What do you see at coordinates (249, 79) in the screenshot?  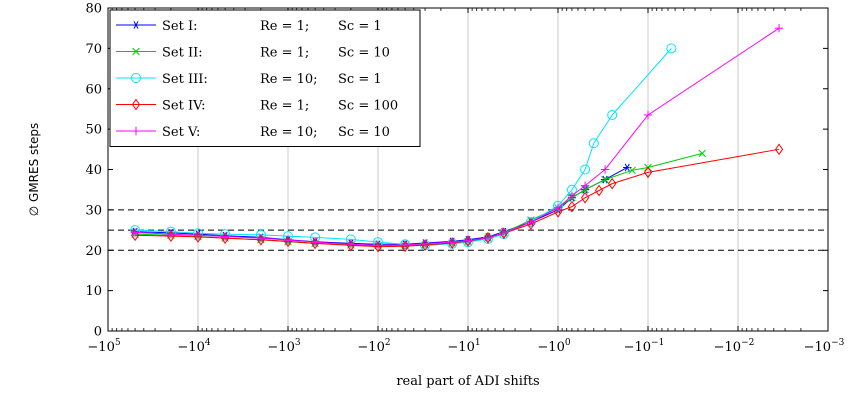 I see `legend-entry: Set III: Re = 10; Sc = 1` at bounding box center [249, 79].